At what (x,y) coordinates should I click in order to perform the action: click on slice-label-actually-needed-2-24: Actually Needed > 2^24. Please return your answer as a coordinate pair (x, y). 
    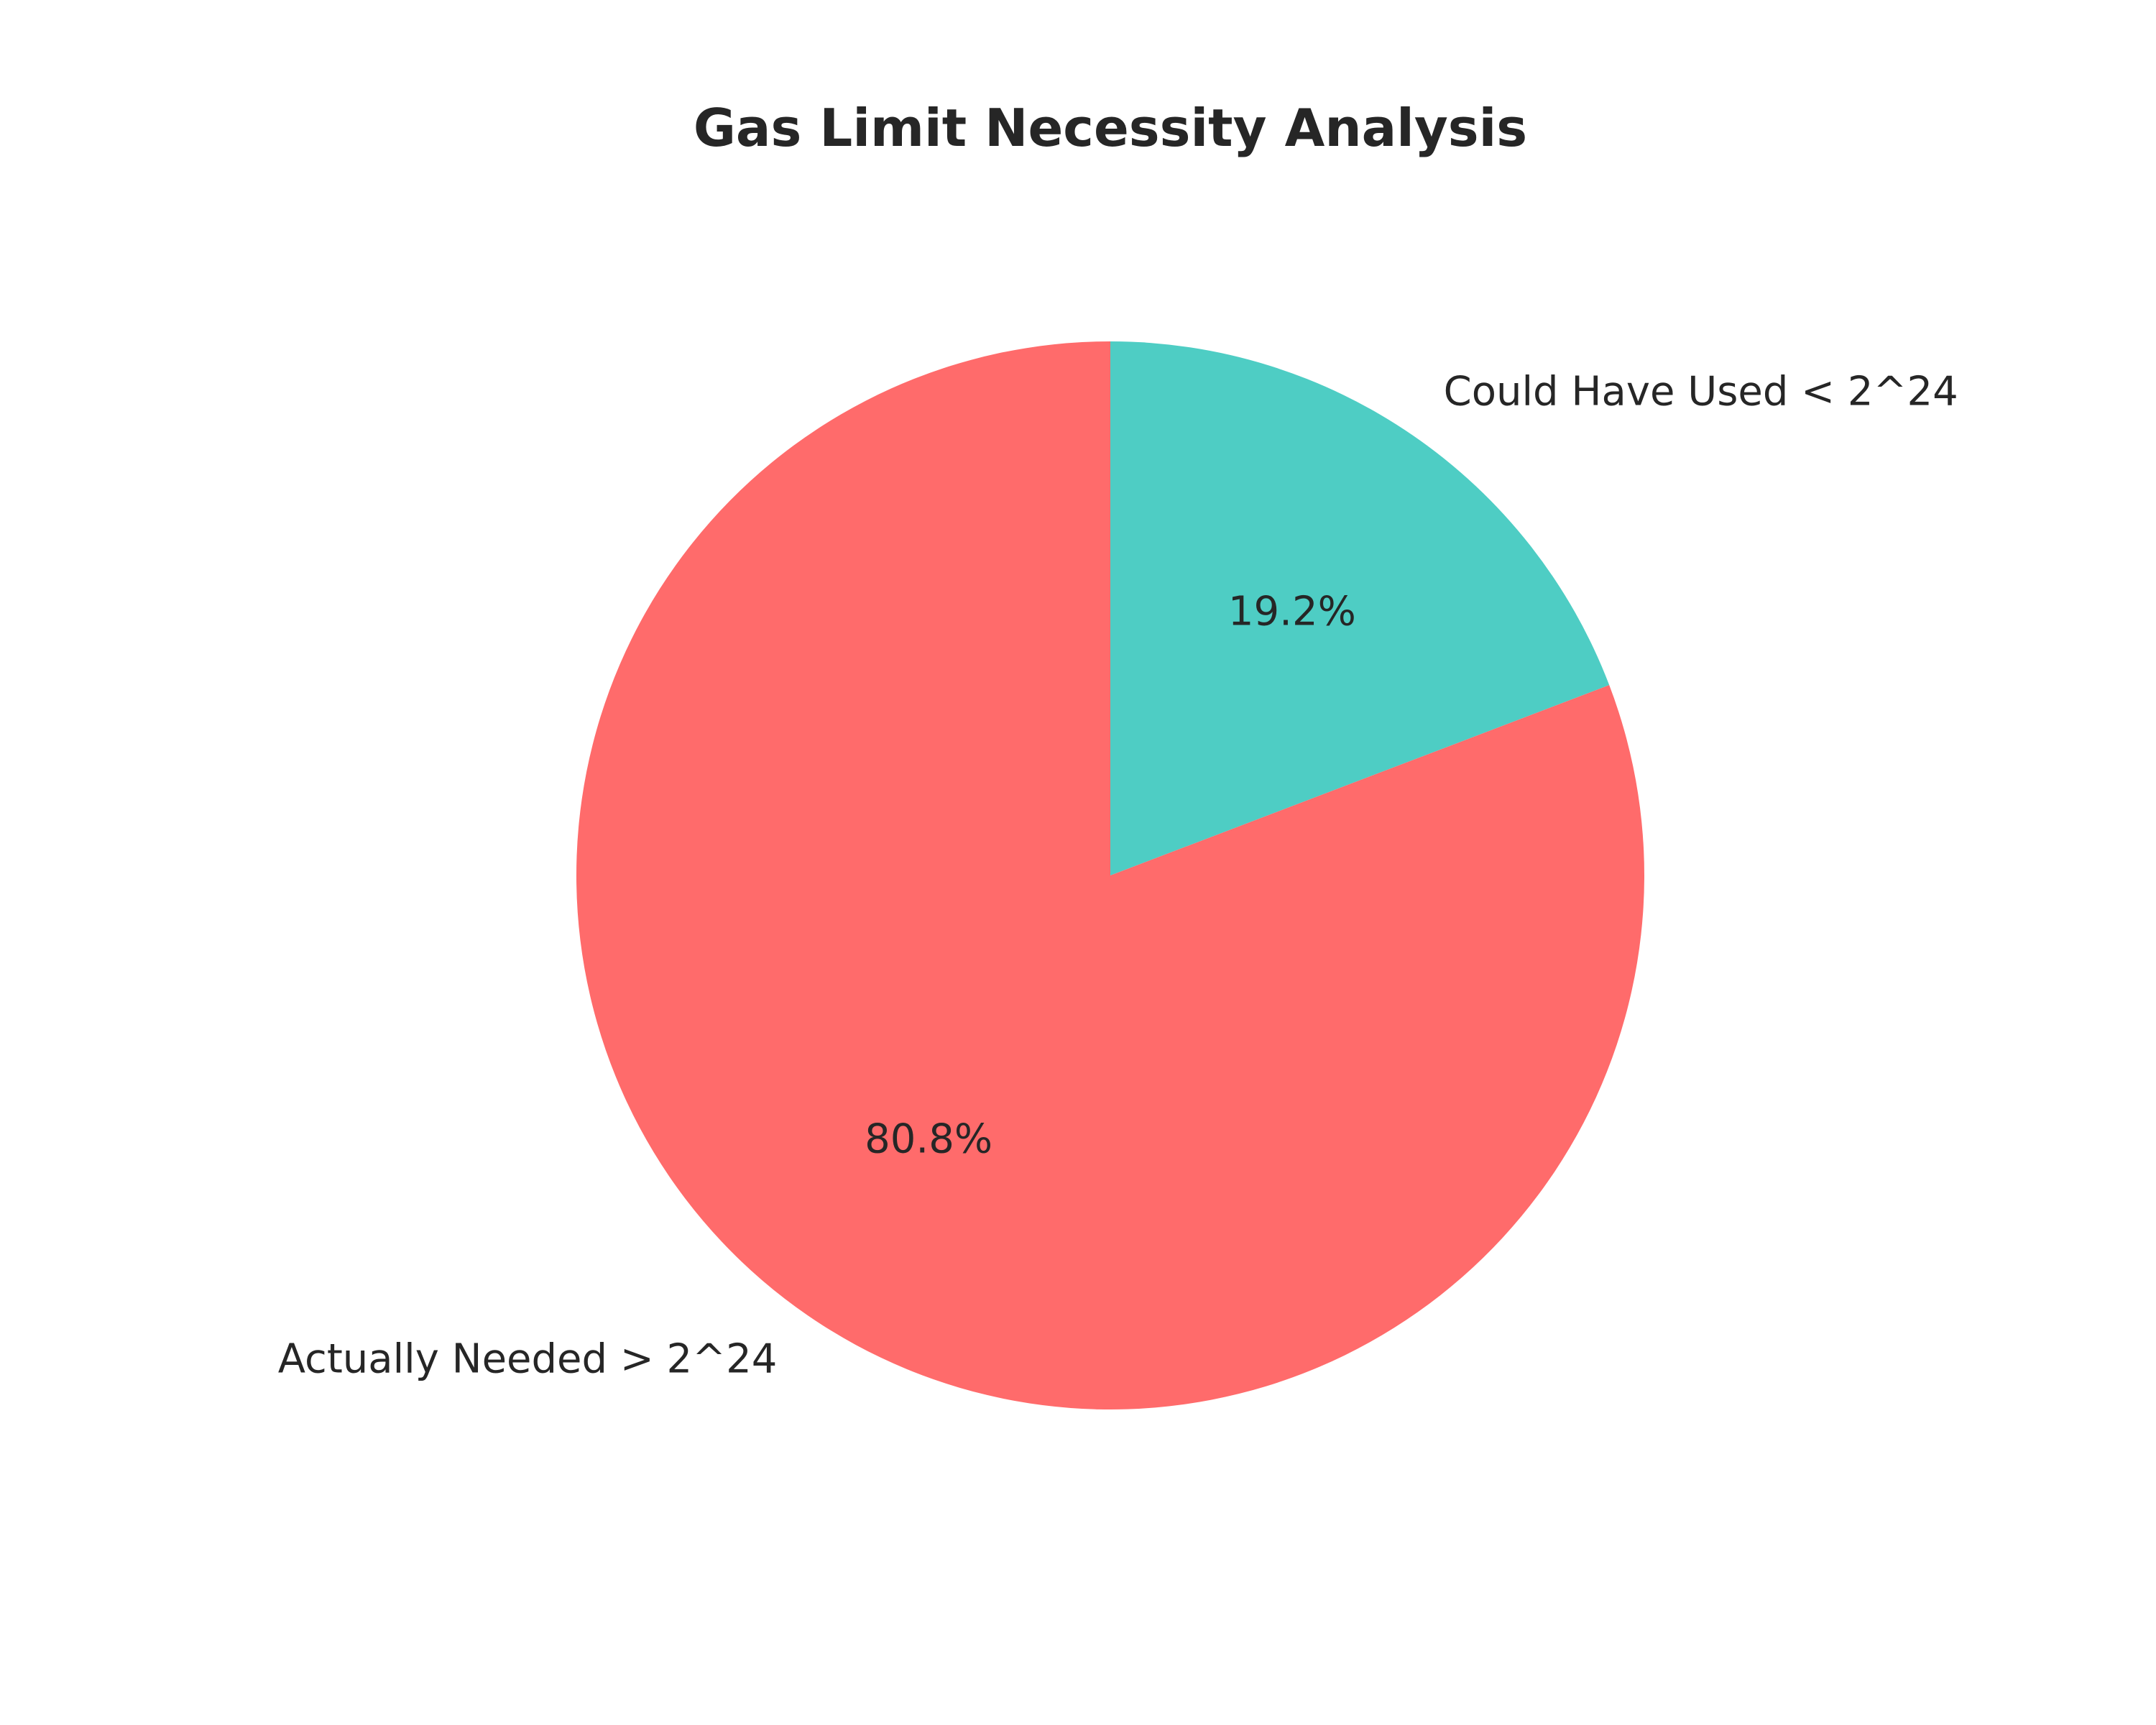
    Looking at the image, I should click on (528, 1359).